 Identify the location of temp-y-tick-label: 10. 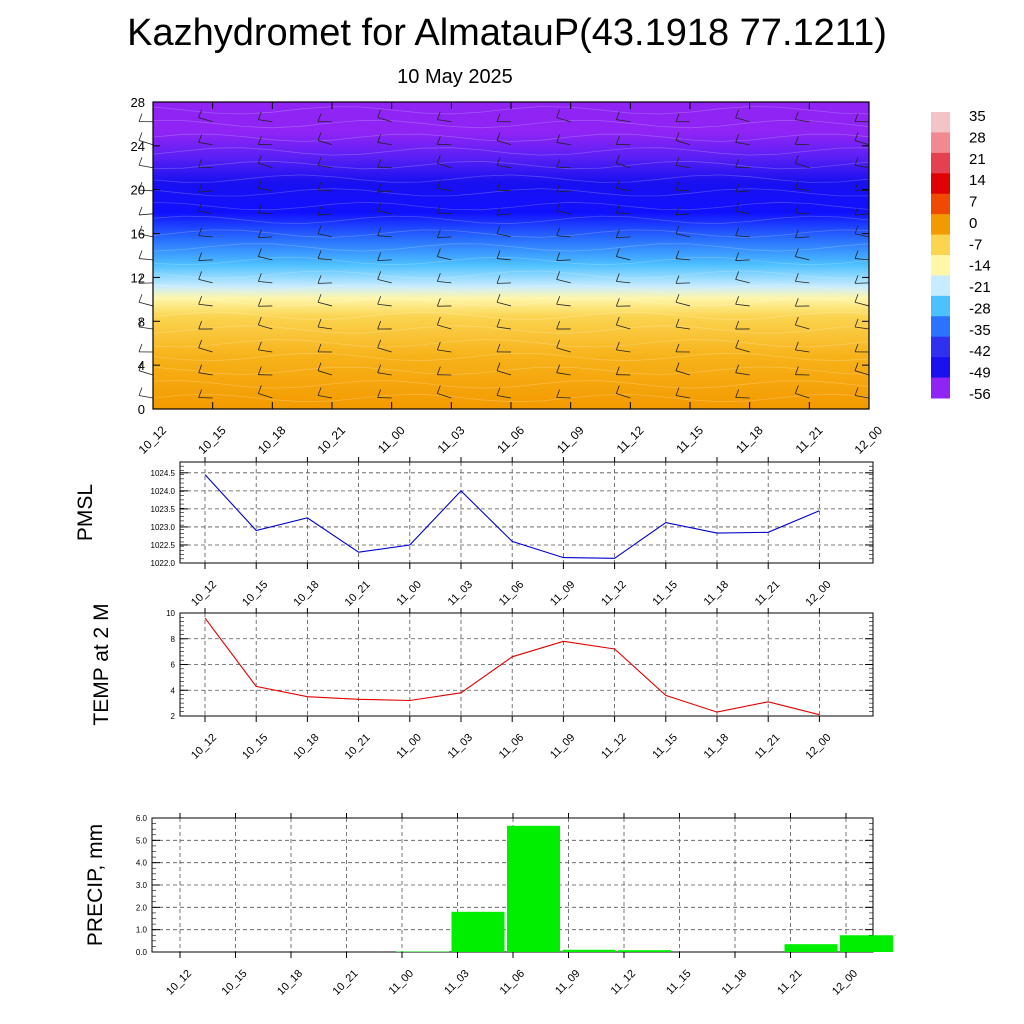
(170, 613).